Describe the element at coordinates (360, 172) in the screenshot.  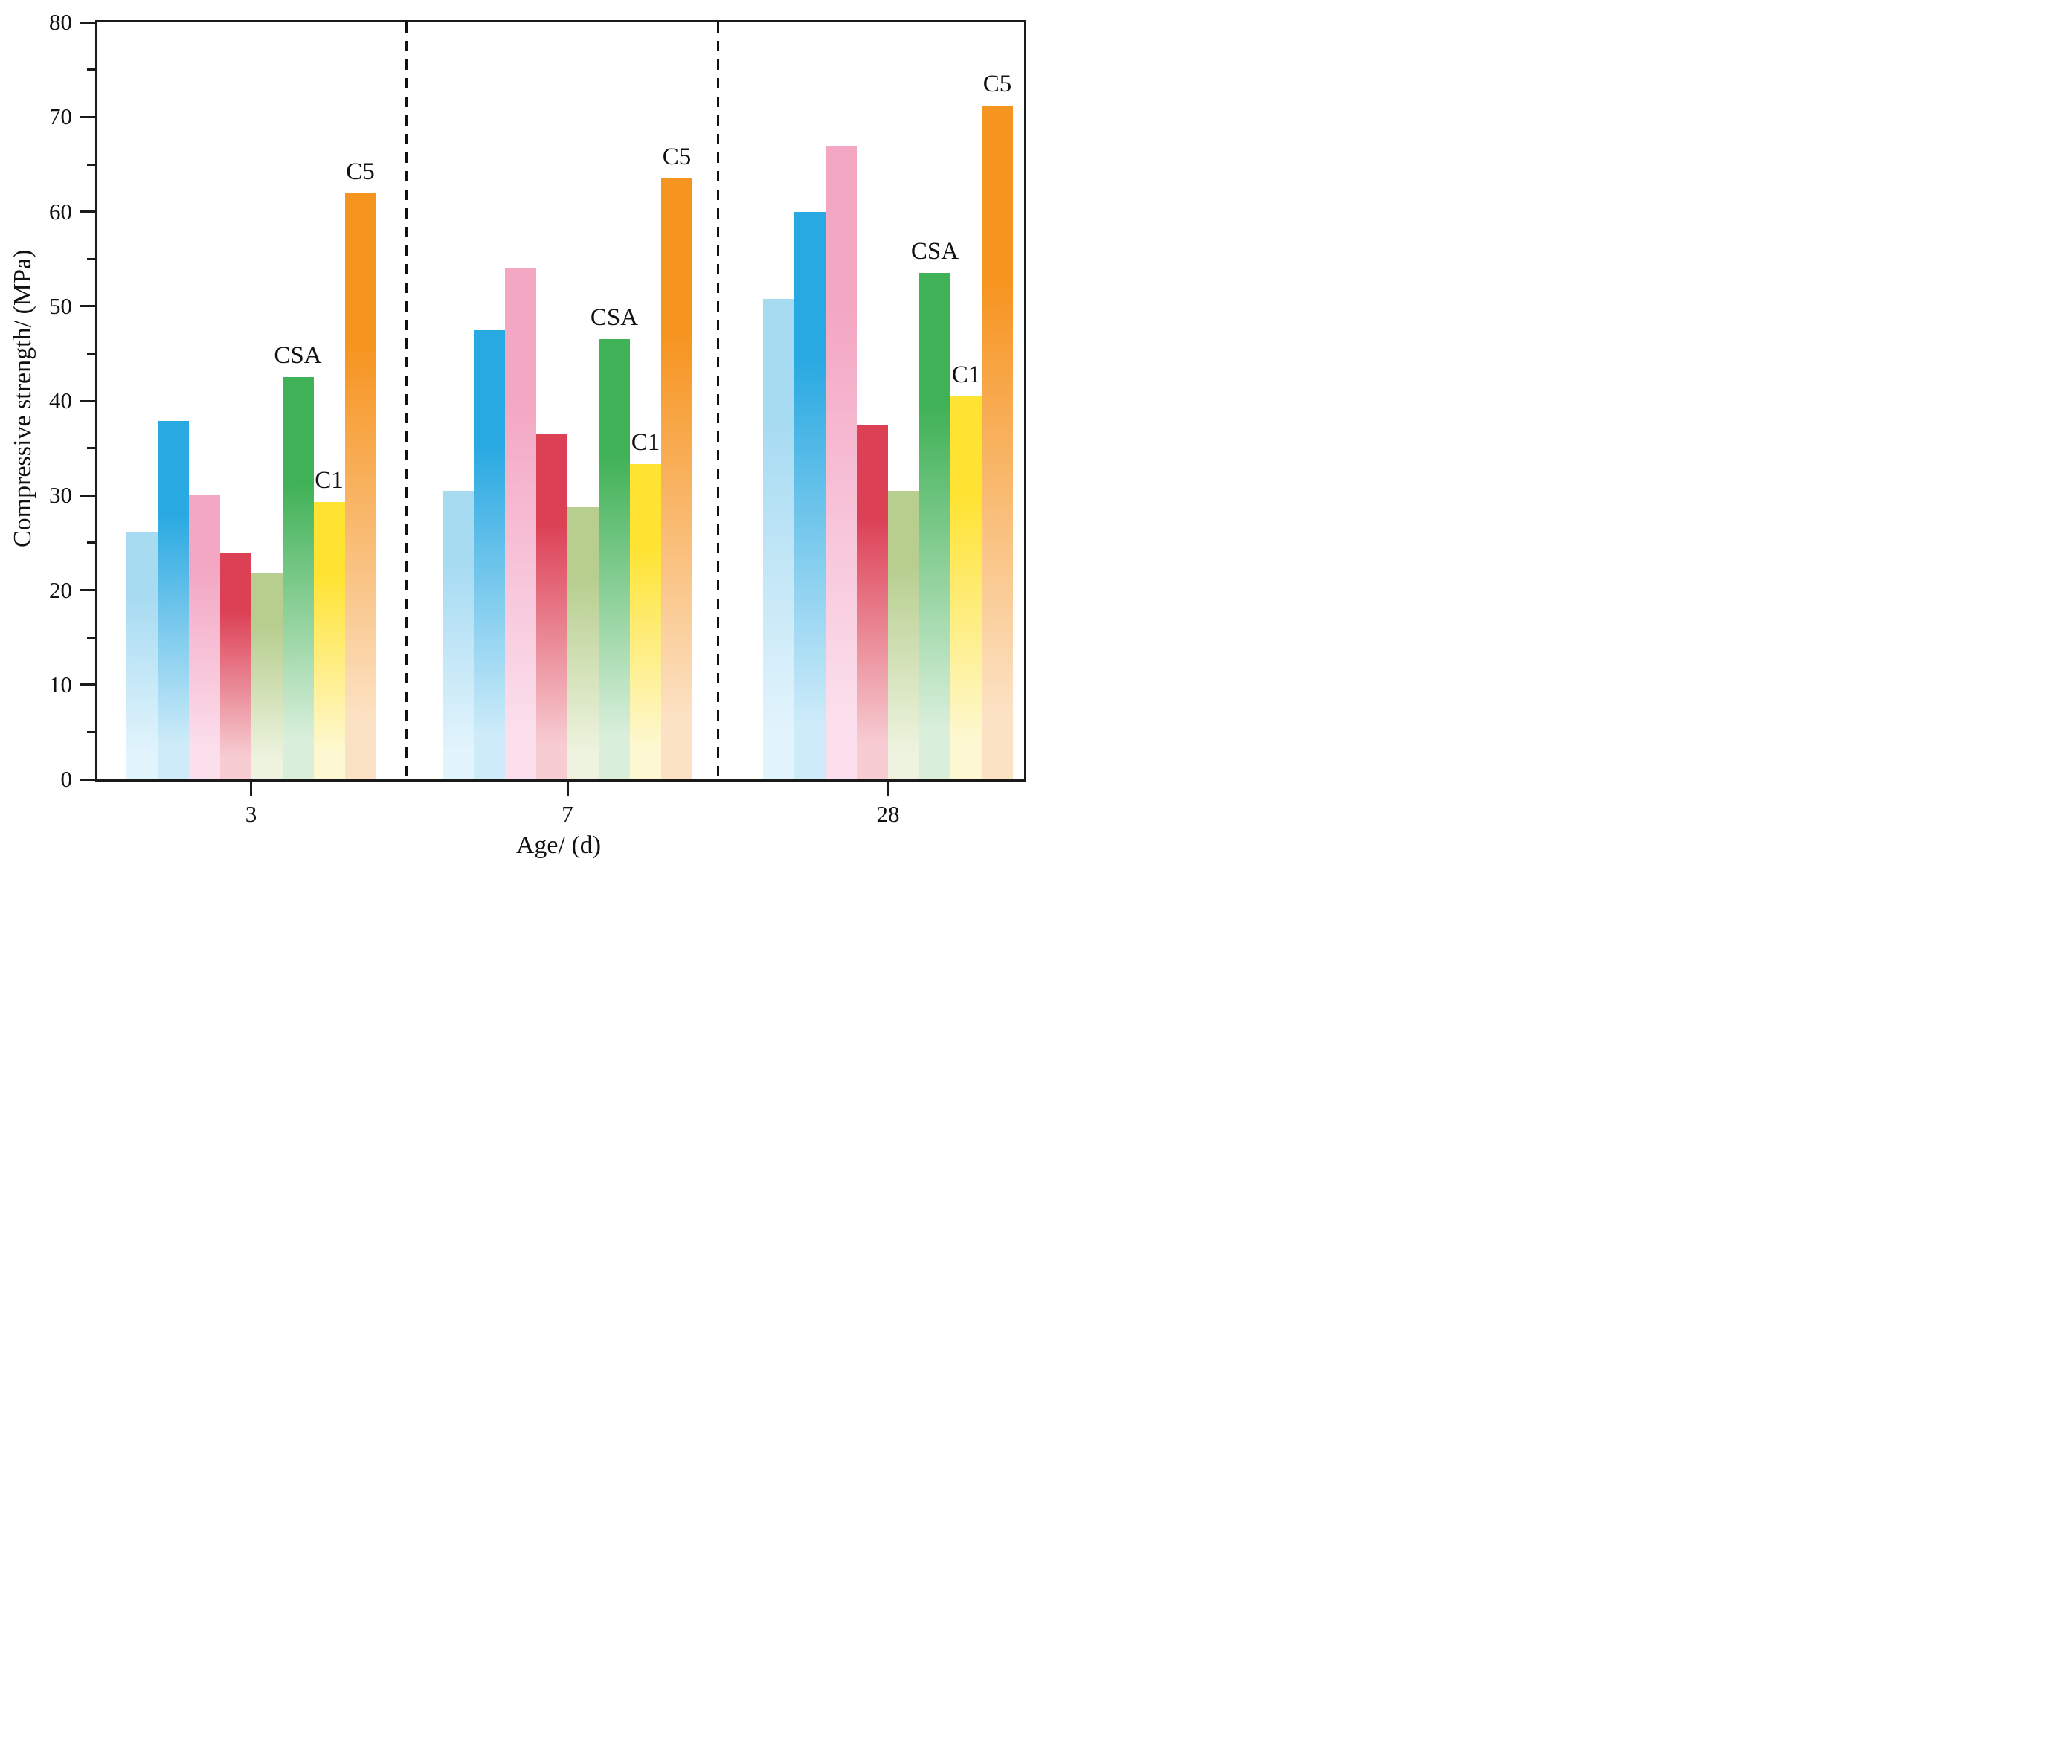
I see `annotation-c5-age-3: C5` at that location.